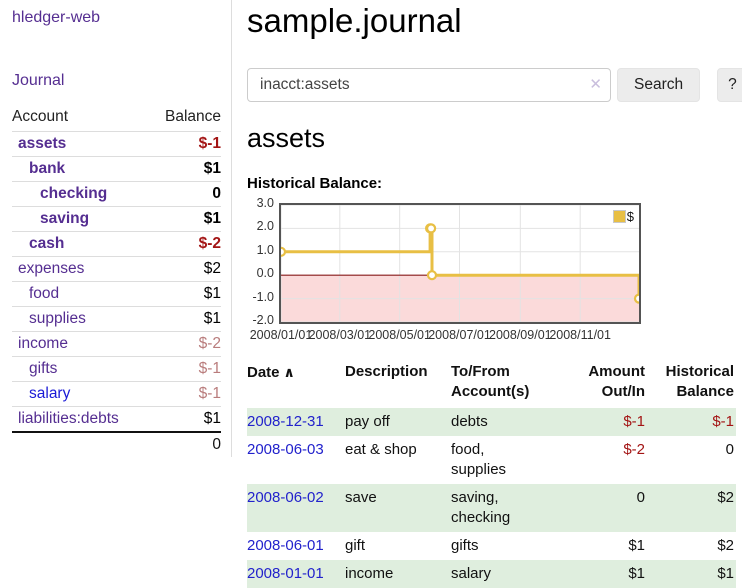 The width and height of the screenshot is (742, 588). What do you see at coordinates (192, 116) in the screenshot?
I see `balance-column-header: Balance` at bounding box center [192, 116].